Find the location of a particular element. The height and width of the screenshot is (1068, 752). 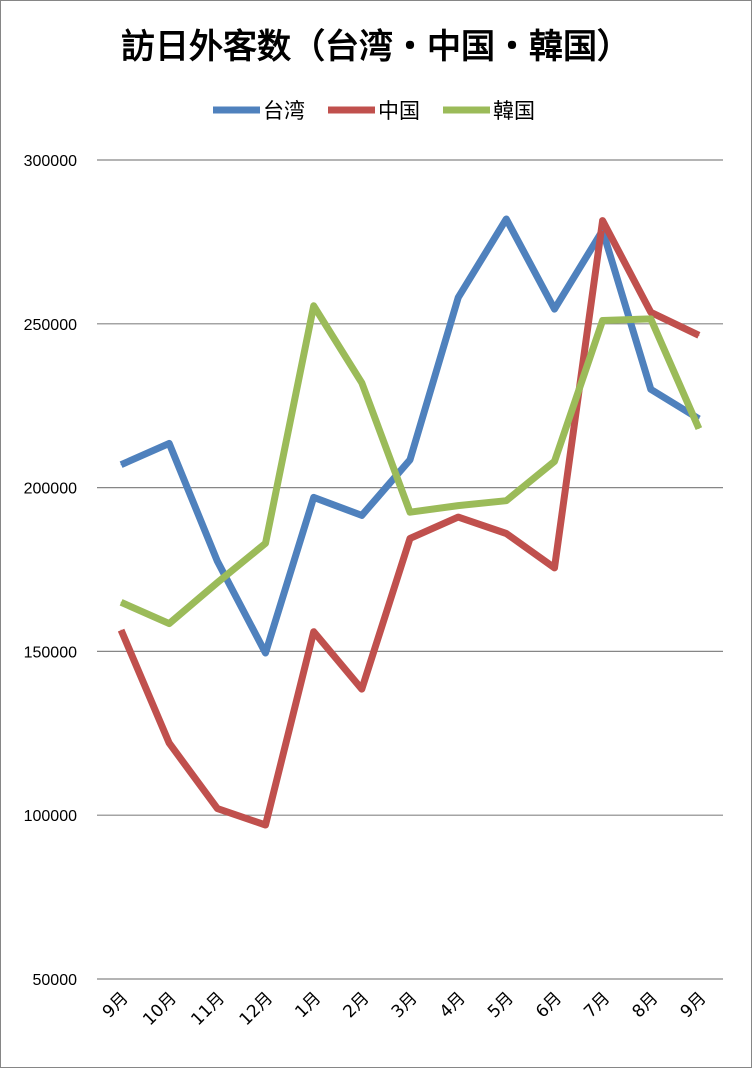

x-tick-label: 4月 is located at coordinates (453, 1005).